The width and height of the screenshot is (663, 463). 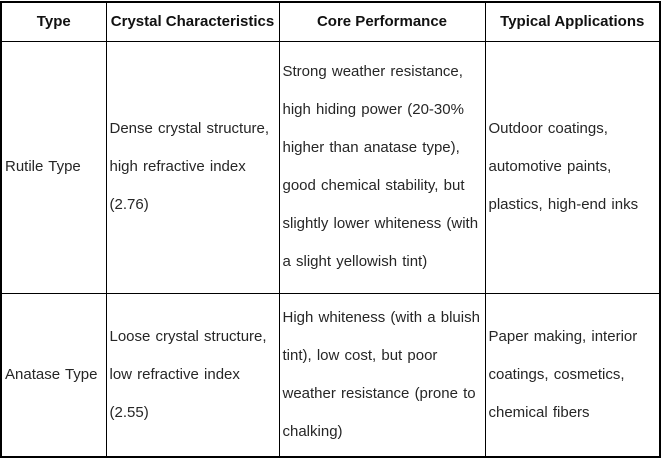 What do you see at coordinates (572, 21) in the screenshot?
I see `header-typical-applications: Typical Applications` at bounding box center [572, 21].